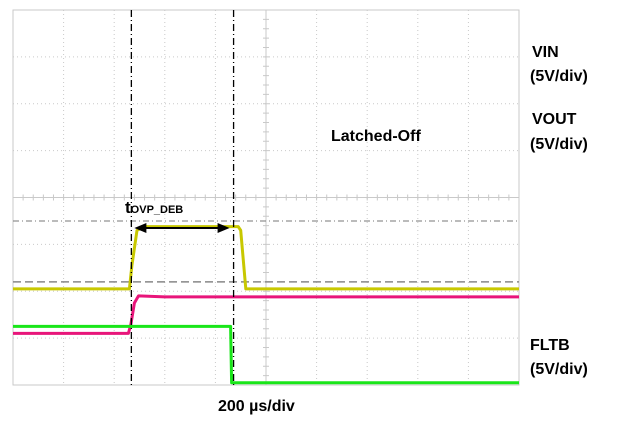  What do you see at coordinates (157, 210) in the screenshot?
I see `debounce-time-subscript: OVP_DEB` at bounding box center [157, 210].